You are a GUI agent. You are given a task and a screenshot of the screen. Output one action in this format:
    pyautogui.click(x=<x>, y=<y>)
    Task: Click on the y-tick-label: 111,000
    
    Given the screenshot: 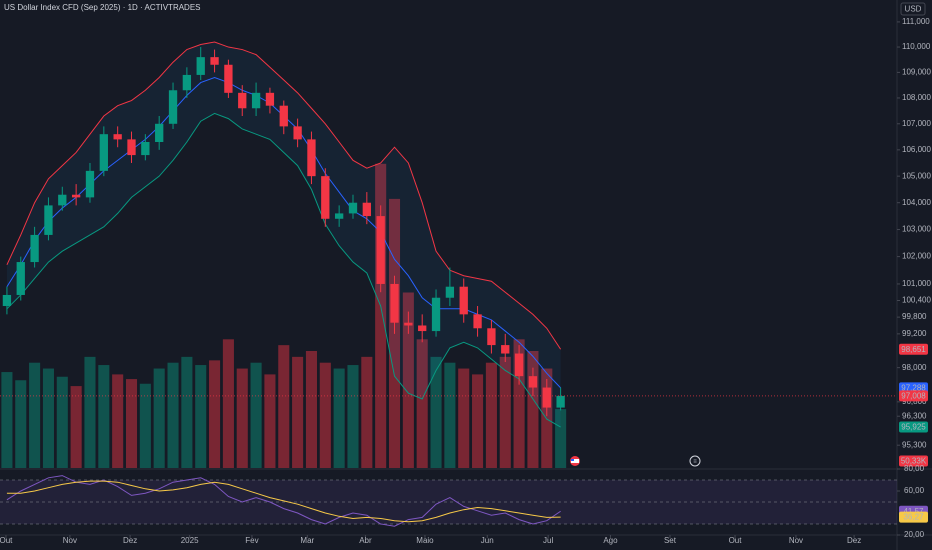 What is the action you would take?
    pyautogui.click(x=916, y=21)
    